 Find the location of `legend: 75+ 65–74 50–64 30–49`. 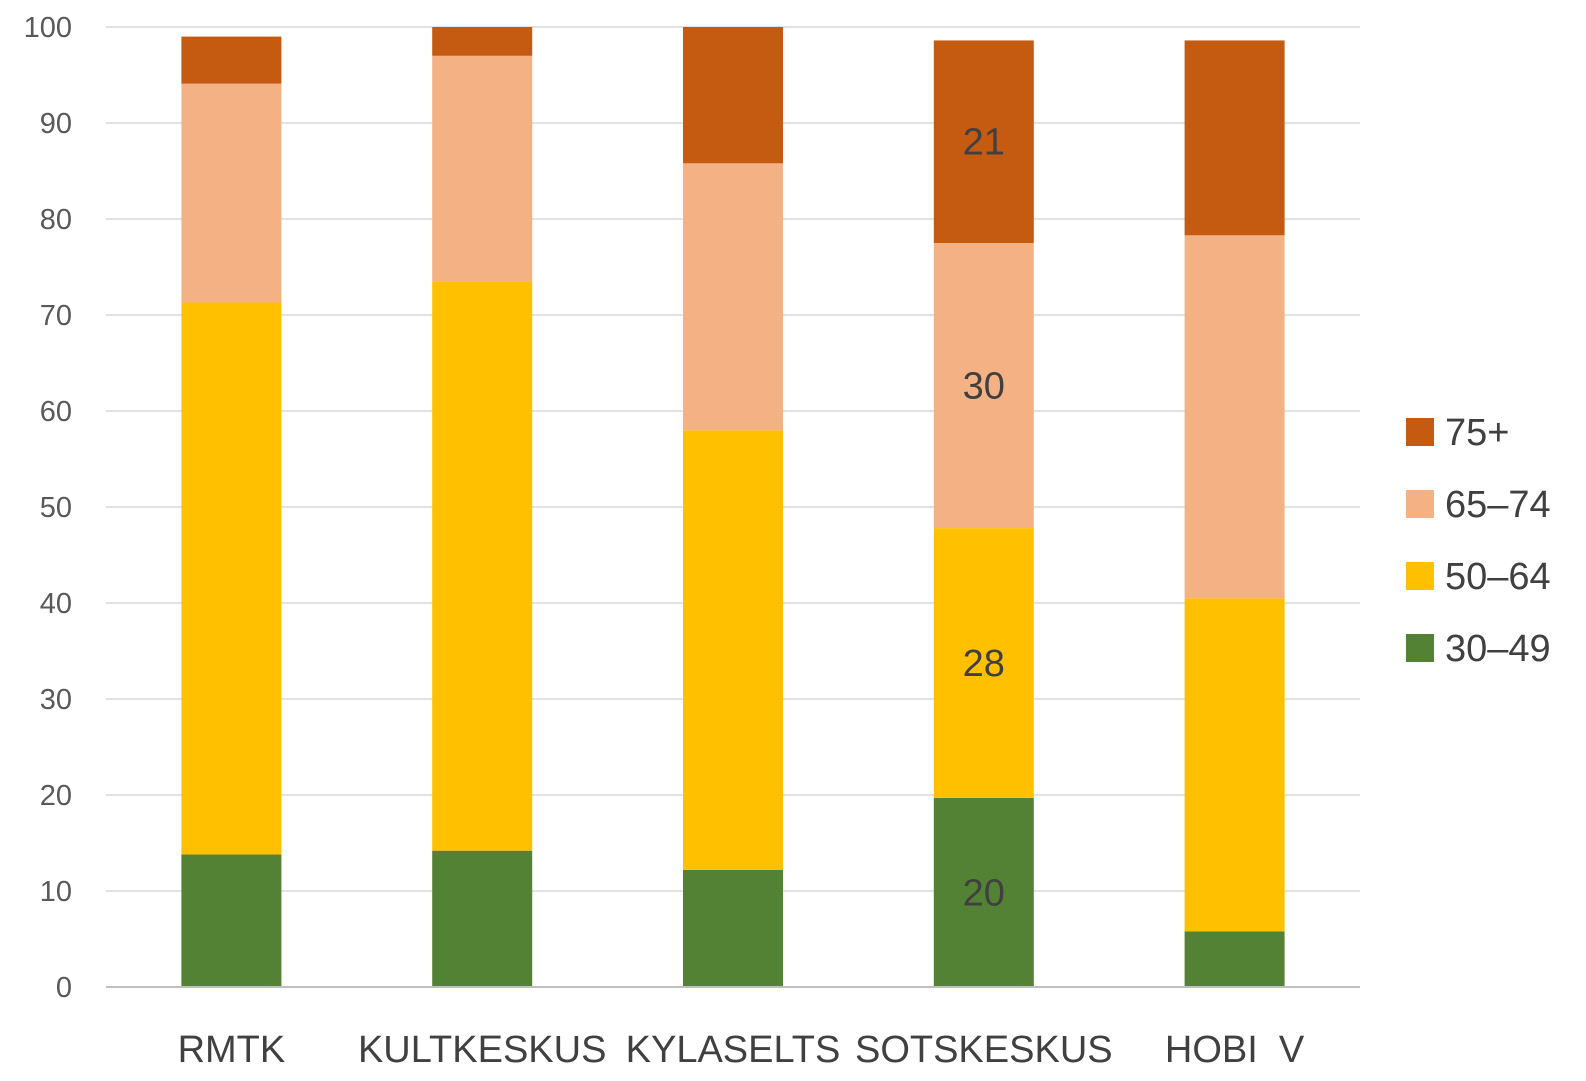

legend: 75+ 65–74 50–64 30–49 is located at coordinates (1478, 541).